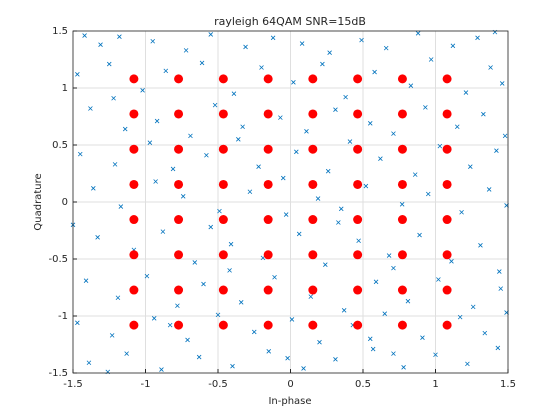 Image resolution: width=560 pixels, height=420 pixels. Describe the element at coordinates (290, 21) in the screenshot. I see `chart-title: rayleigh 64QAM SNR=15dB` at that location.